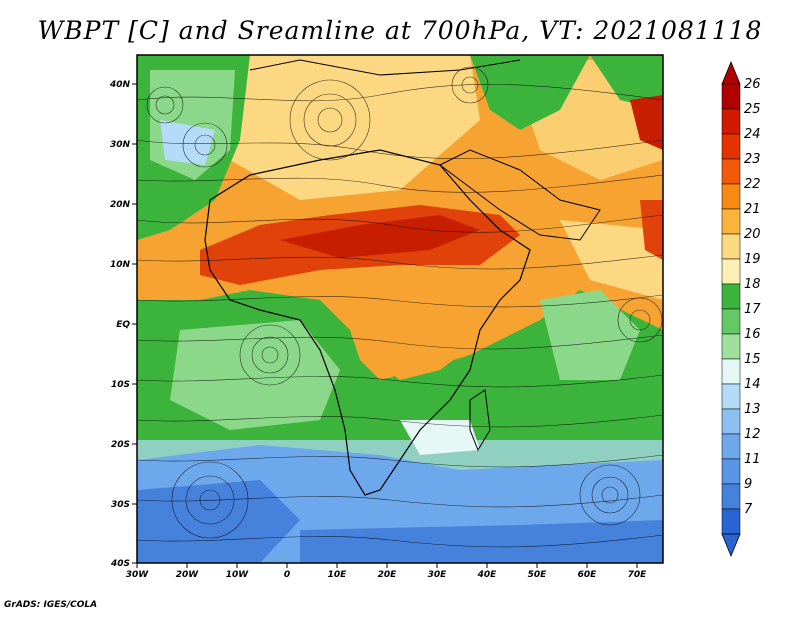 This screenshot has width=800, height=618. I want to click on colorbar-label: 26, so click(752, 84).